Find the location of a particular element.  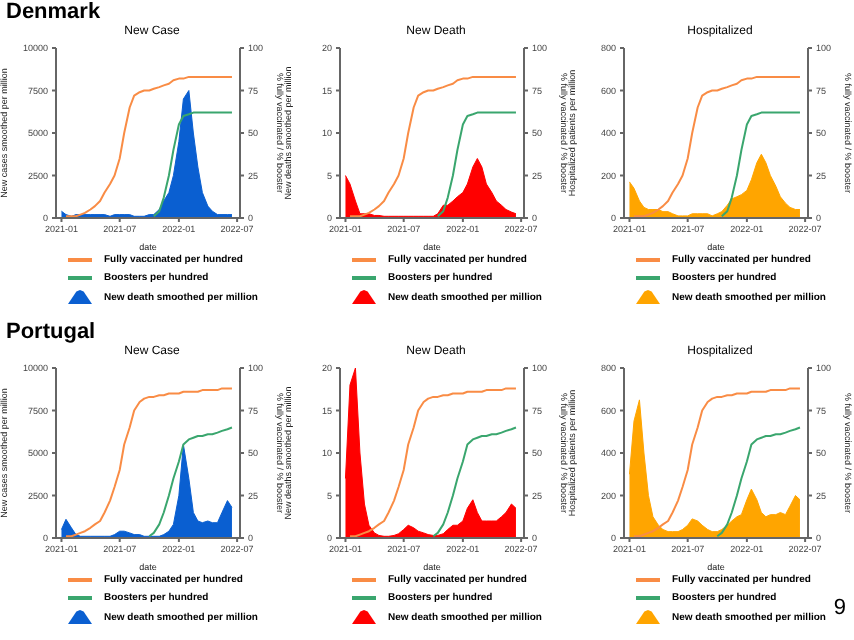

text: Denmark is located at coordinates (53, 13).